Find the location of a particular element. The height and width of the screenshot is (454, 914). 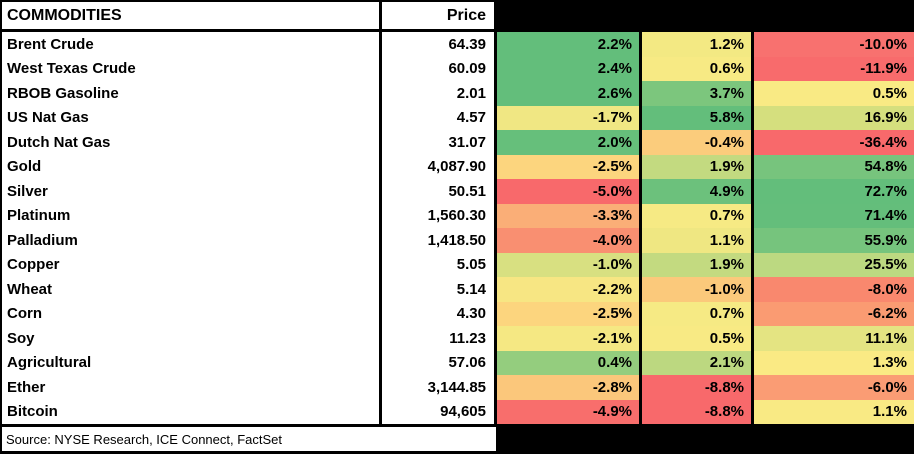

table-row: Corn 4.30 -2.5% 0.7% -6.2% is located at coordinates (458, 313).